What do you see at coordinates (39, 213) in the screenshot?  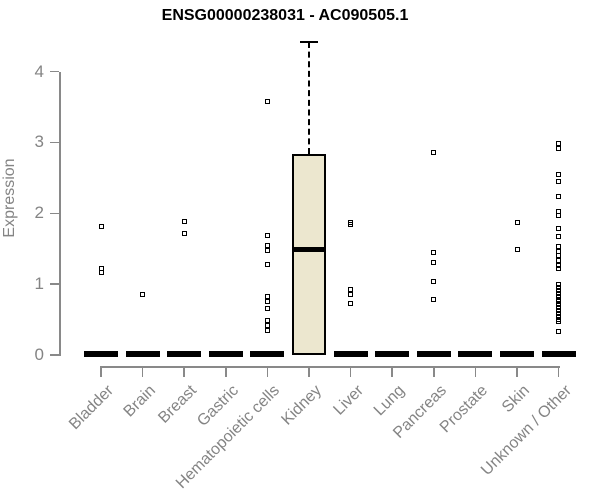 I see `y-tick-label: 2` at bounding box center [39, 213].